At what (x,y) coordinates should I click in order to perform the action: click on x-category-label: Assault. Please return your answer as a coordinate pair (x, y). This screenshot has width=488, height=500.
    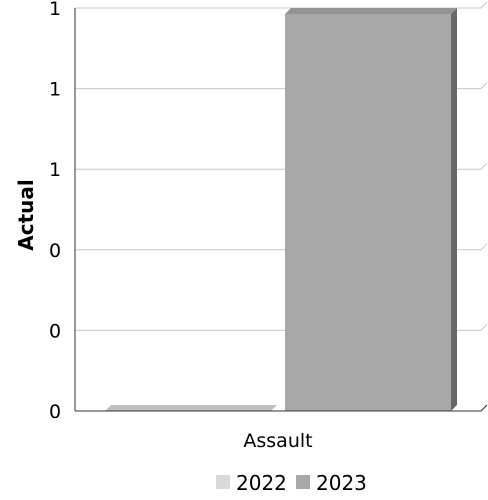
    Looking at the image, I should click on (277, 441).